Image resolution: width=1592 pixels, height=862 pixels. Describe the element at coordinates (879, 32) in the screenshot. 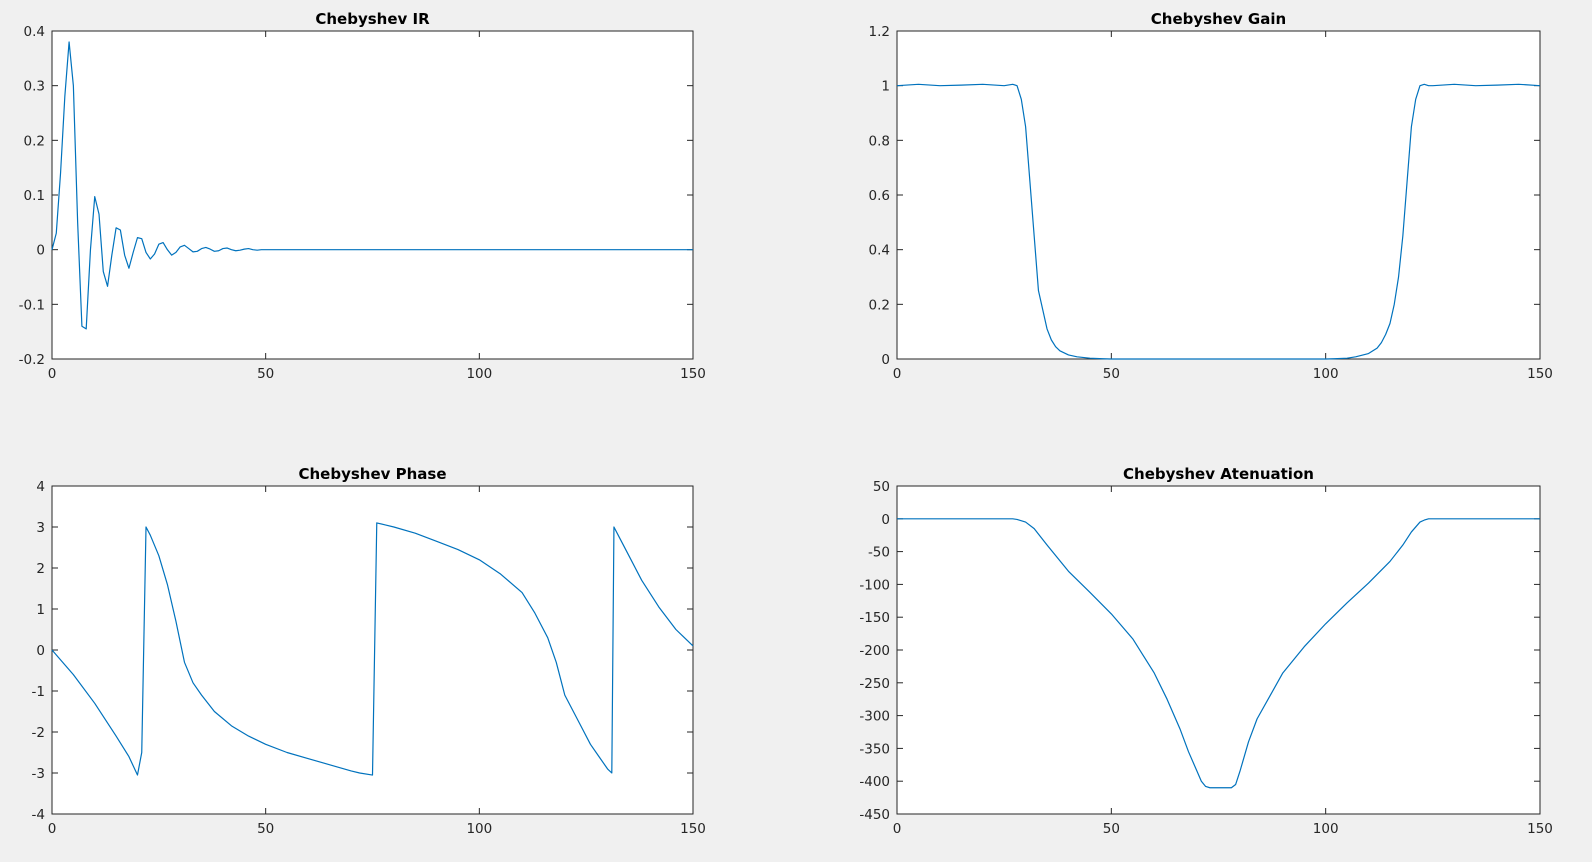

I see `gain-ytick-label: 1.2` at that location.